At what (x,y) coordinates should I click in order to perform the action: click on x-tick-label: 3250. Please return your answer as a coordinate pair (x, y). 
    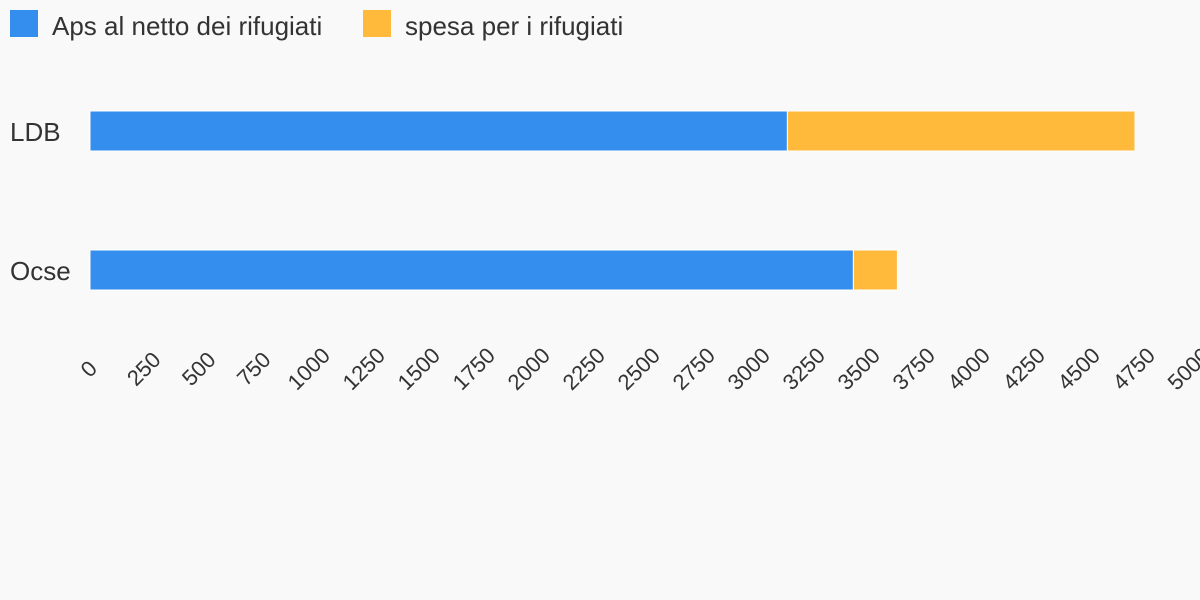
    Looking at the image, I should click on (804, 369).